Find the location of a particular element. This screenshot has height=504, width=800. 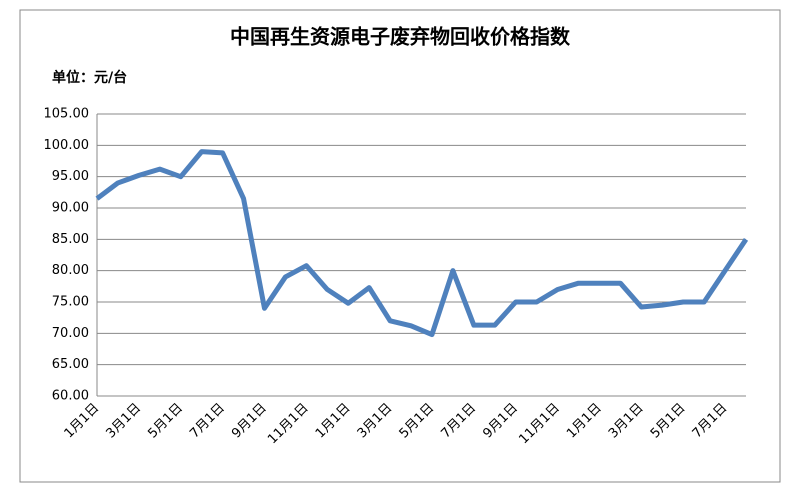

y-tick-label: 80.00 is located at coordinates (70, 270).